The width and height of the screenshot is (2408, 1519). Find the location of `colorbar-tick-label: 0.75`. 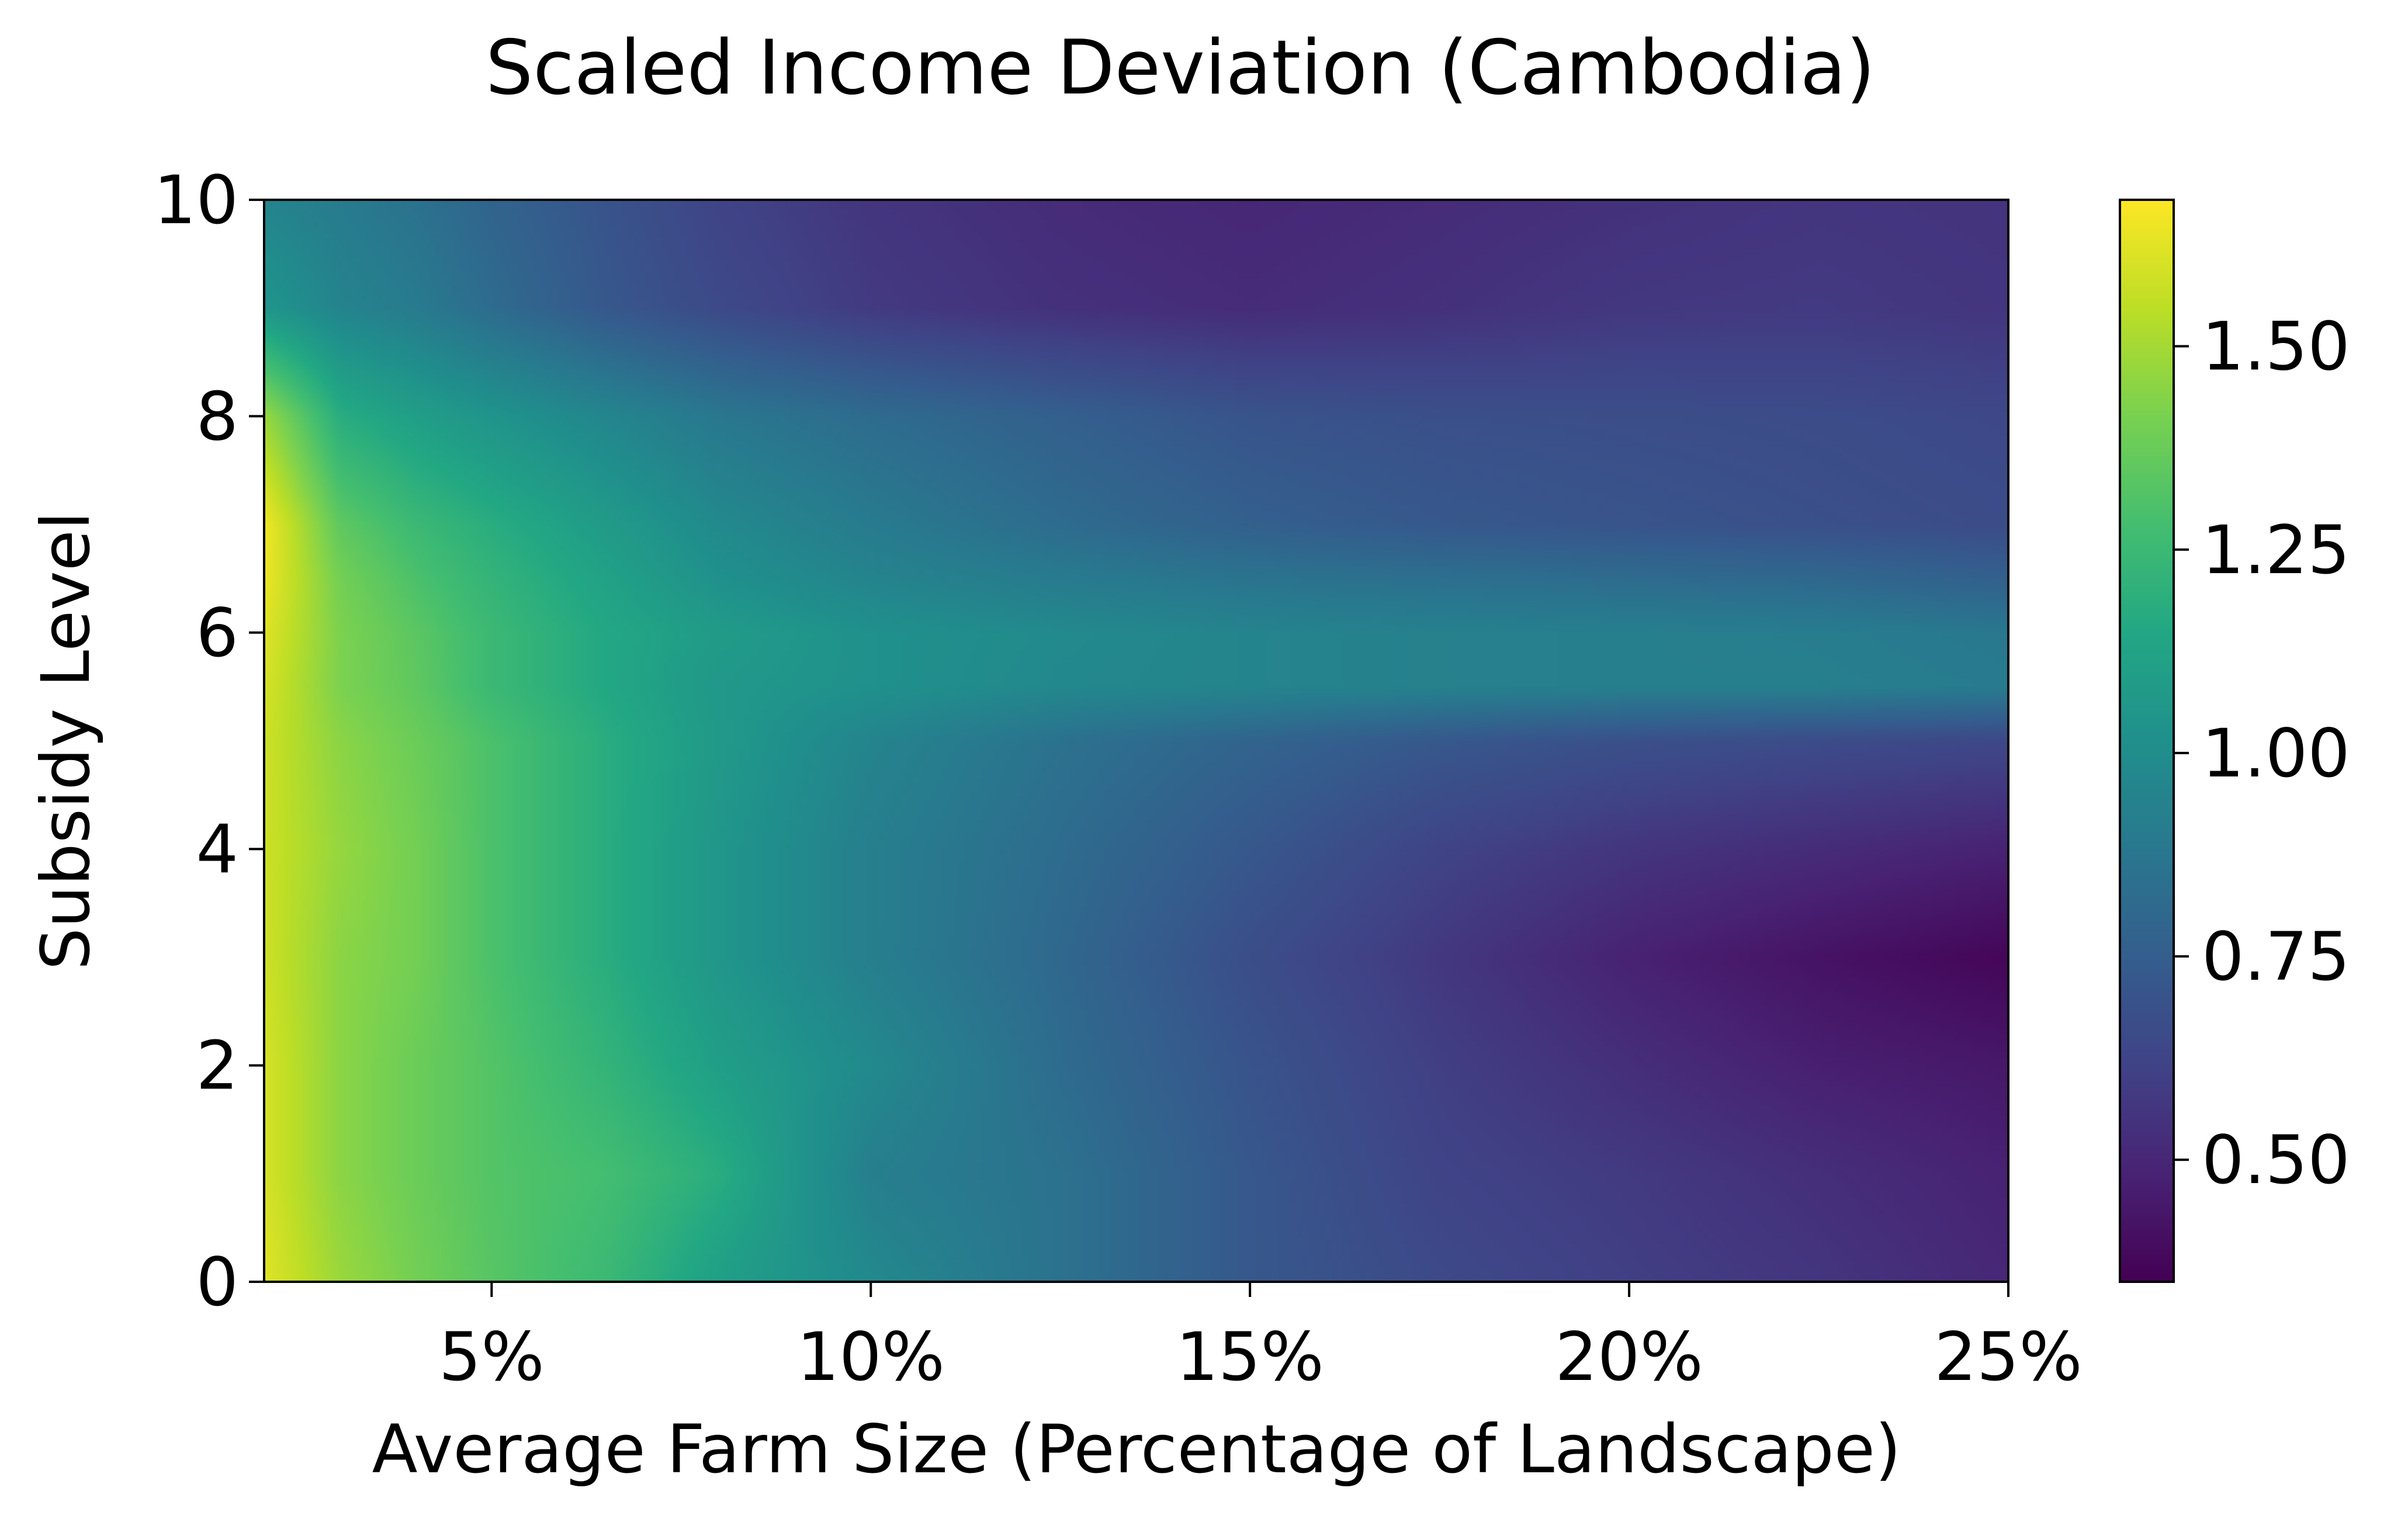

colorbar-tick-label: 0.75 is located at coordinates (2276, 957).